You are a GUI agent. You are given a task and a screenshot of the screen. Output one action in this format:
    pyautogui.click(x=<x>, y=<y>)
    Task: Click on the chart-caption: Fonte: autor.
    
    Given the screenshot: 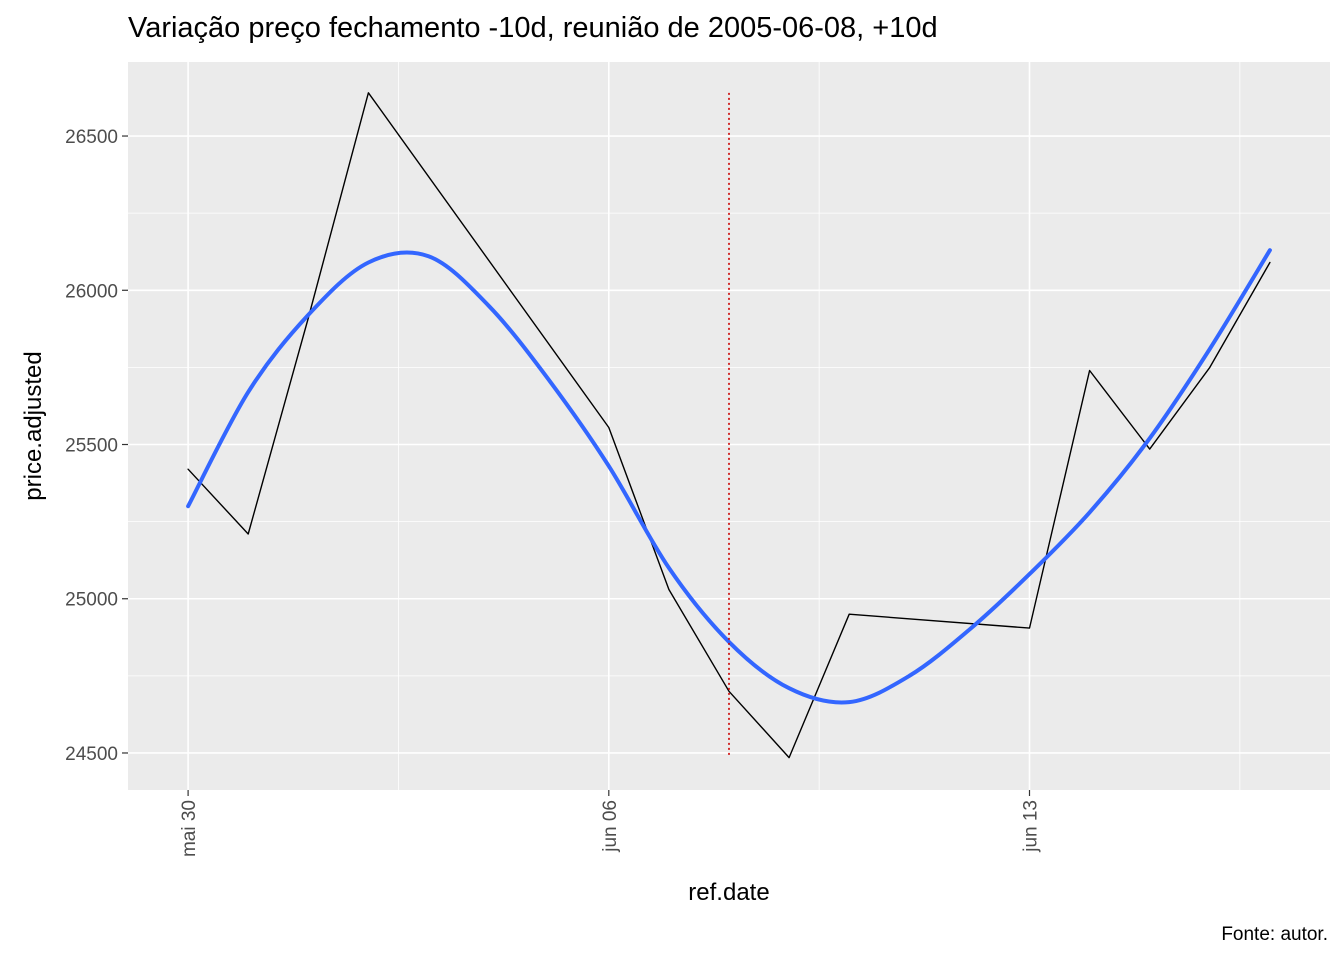 What is the action you would take?
    pyautogui.click(x=1274, y=934)
    